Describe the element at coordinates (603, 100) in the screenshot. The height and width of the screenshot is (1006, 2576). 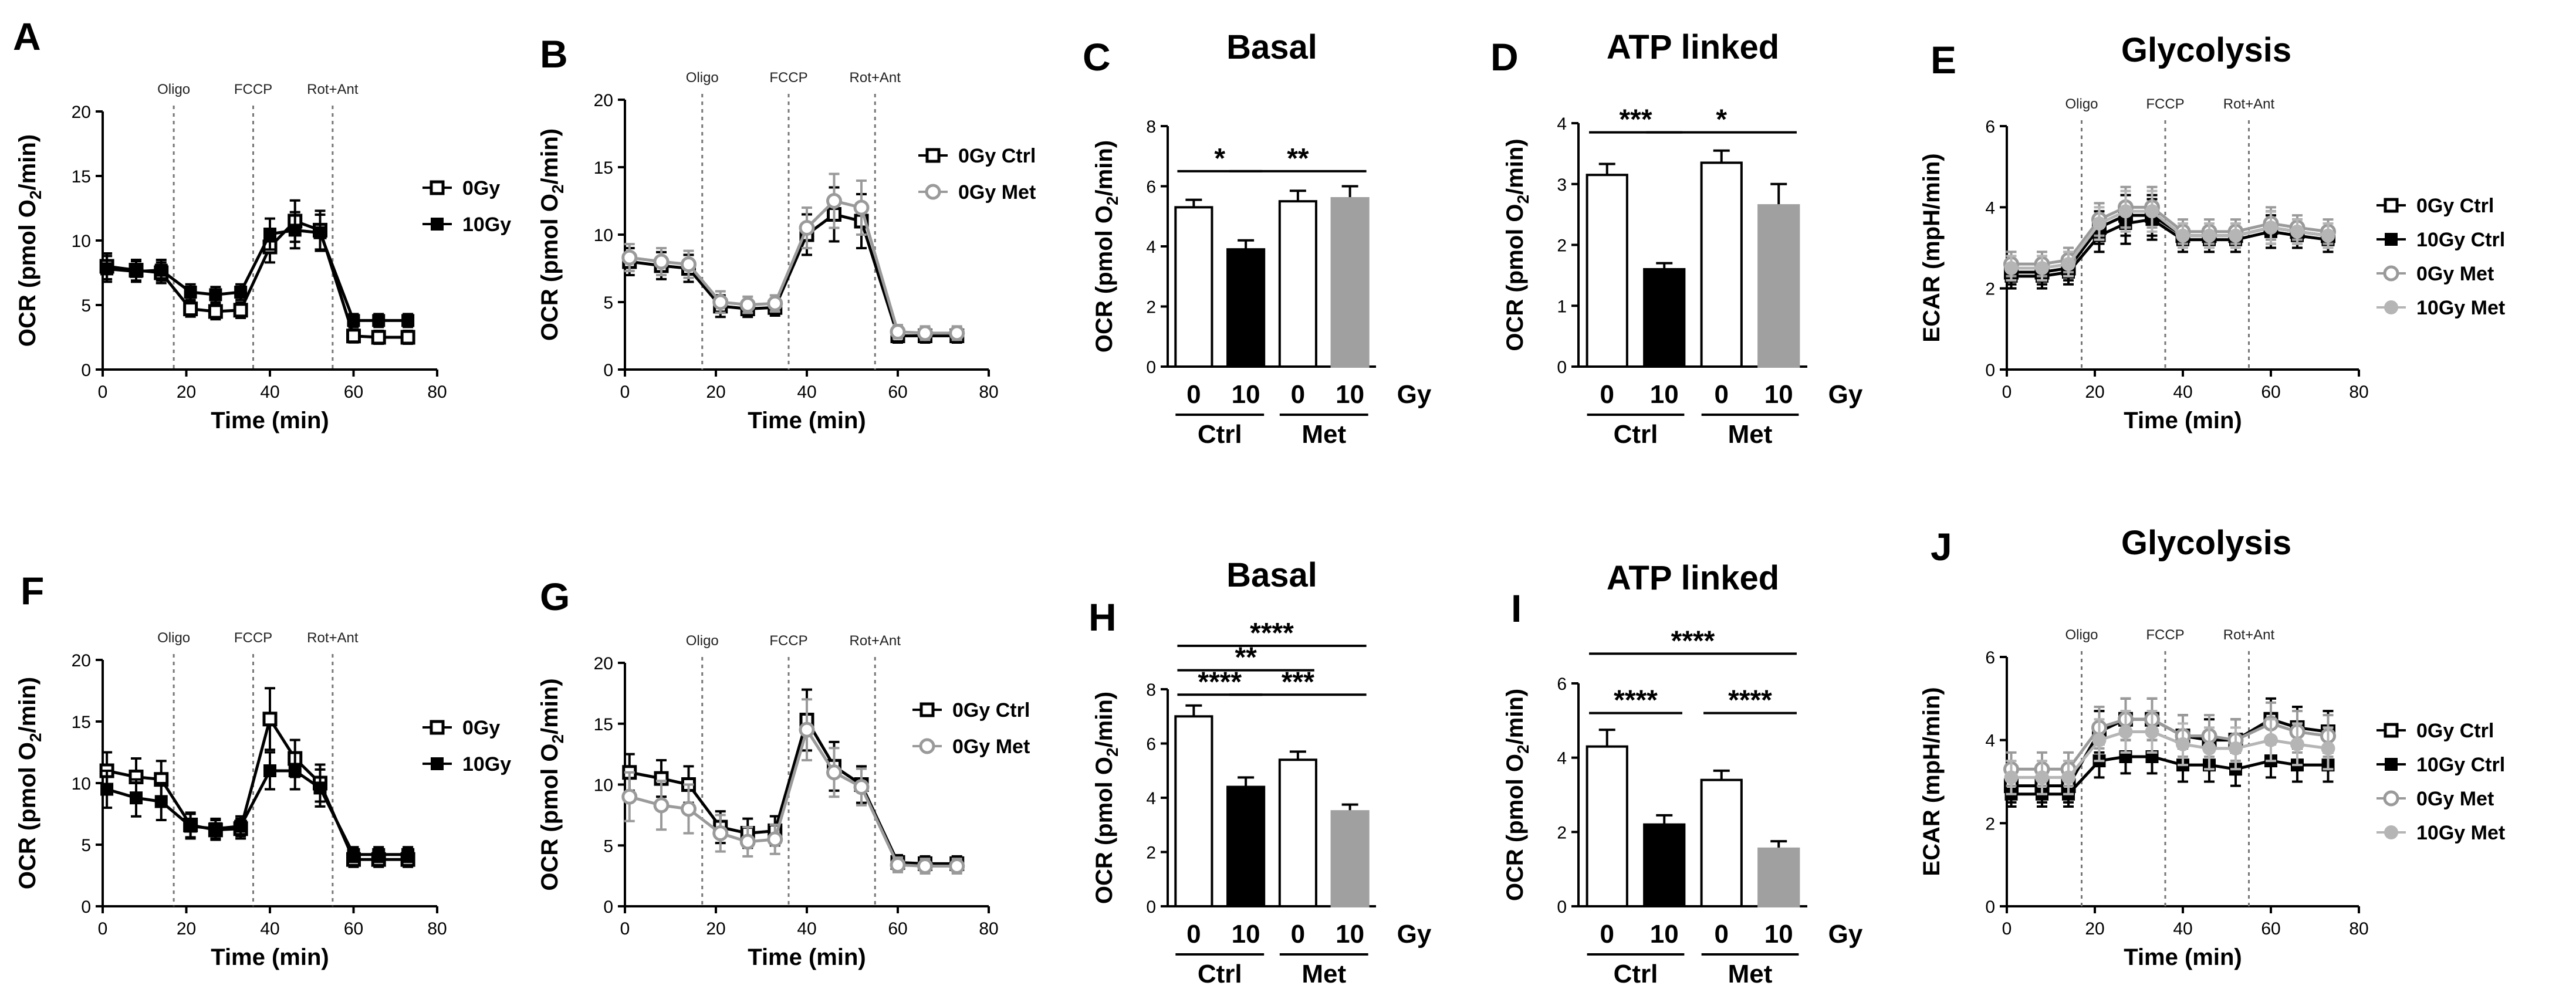
I see `y-tick-label: 20` at that location.